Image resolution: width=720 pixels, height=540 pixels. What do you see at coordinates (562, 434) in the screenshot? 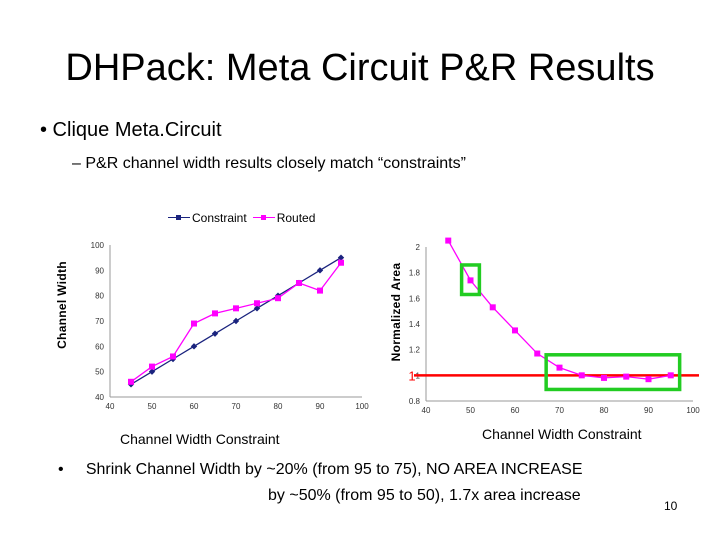
I see `chart2-xlabel: Channel Width Constraint` at bounding box center [562, 434].